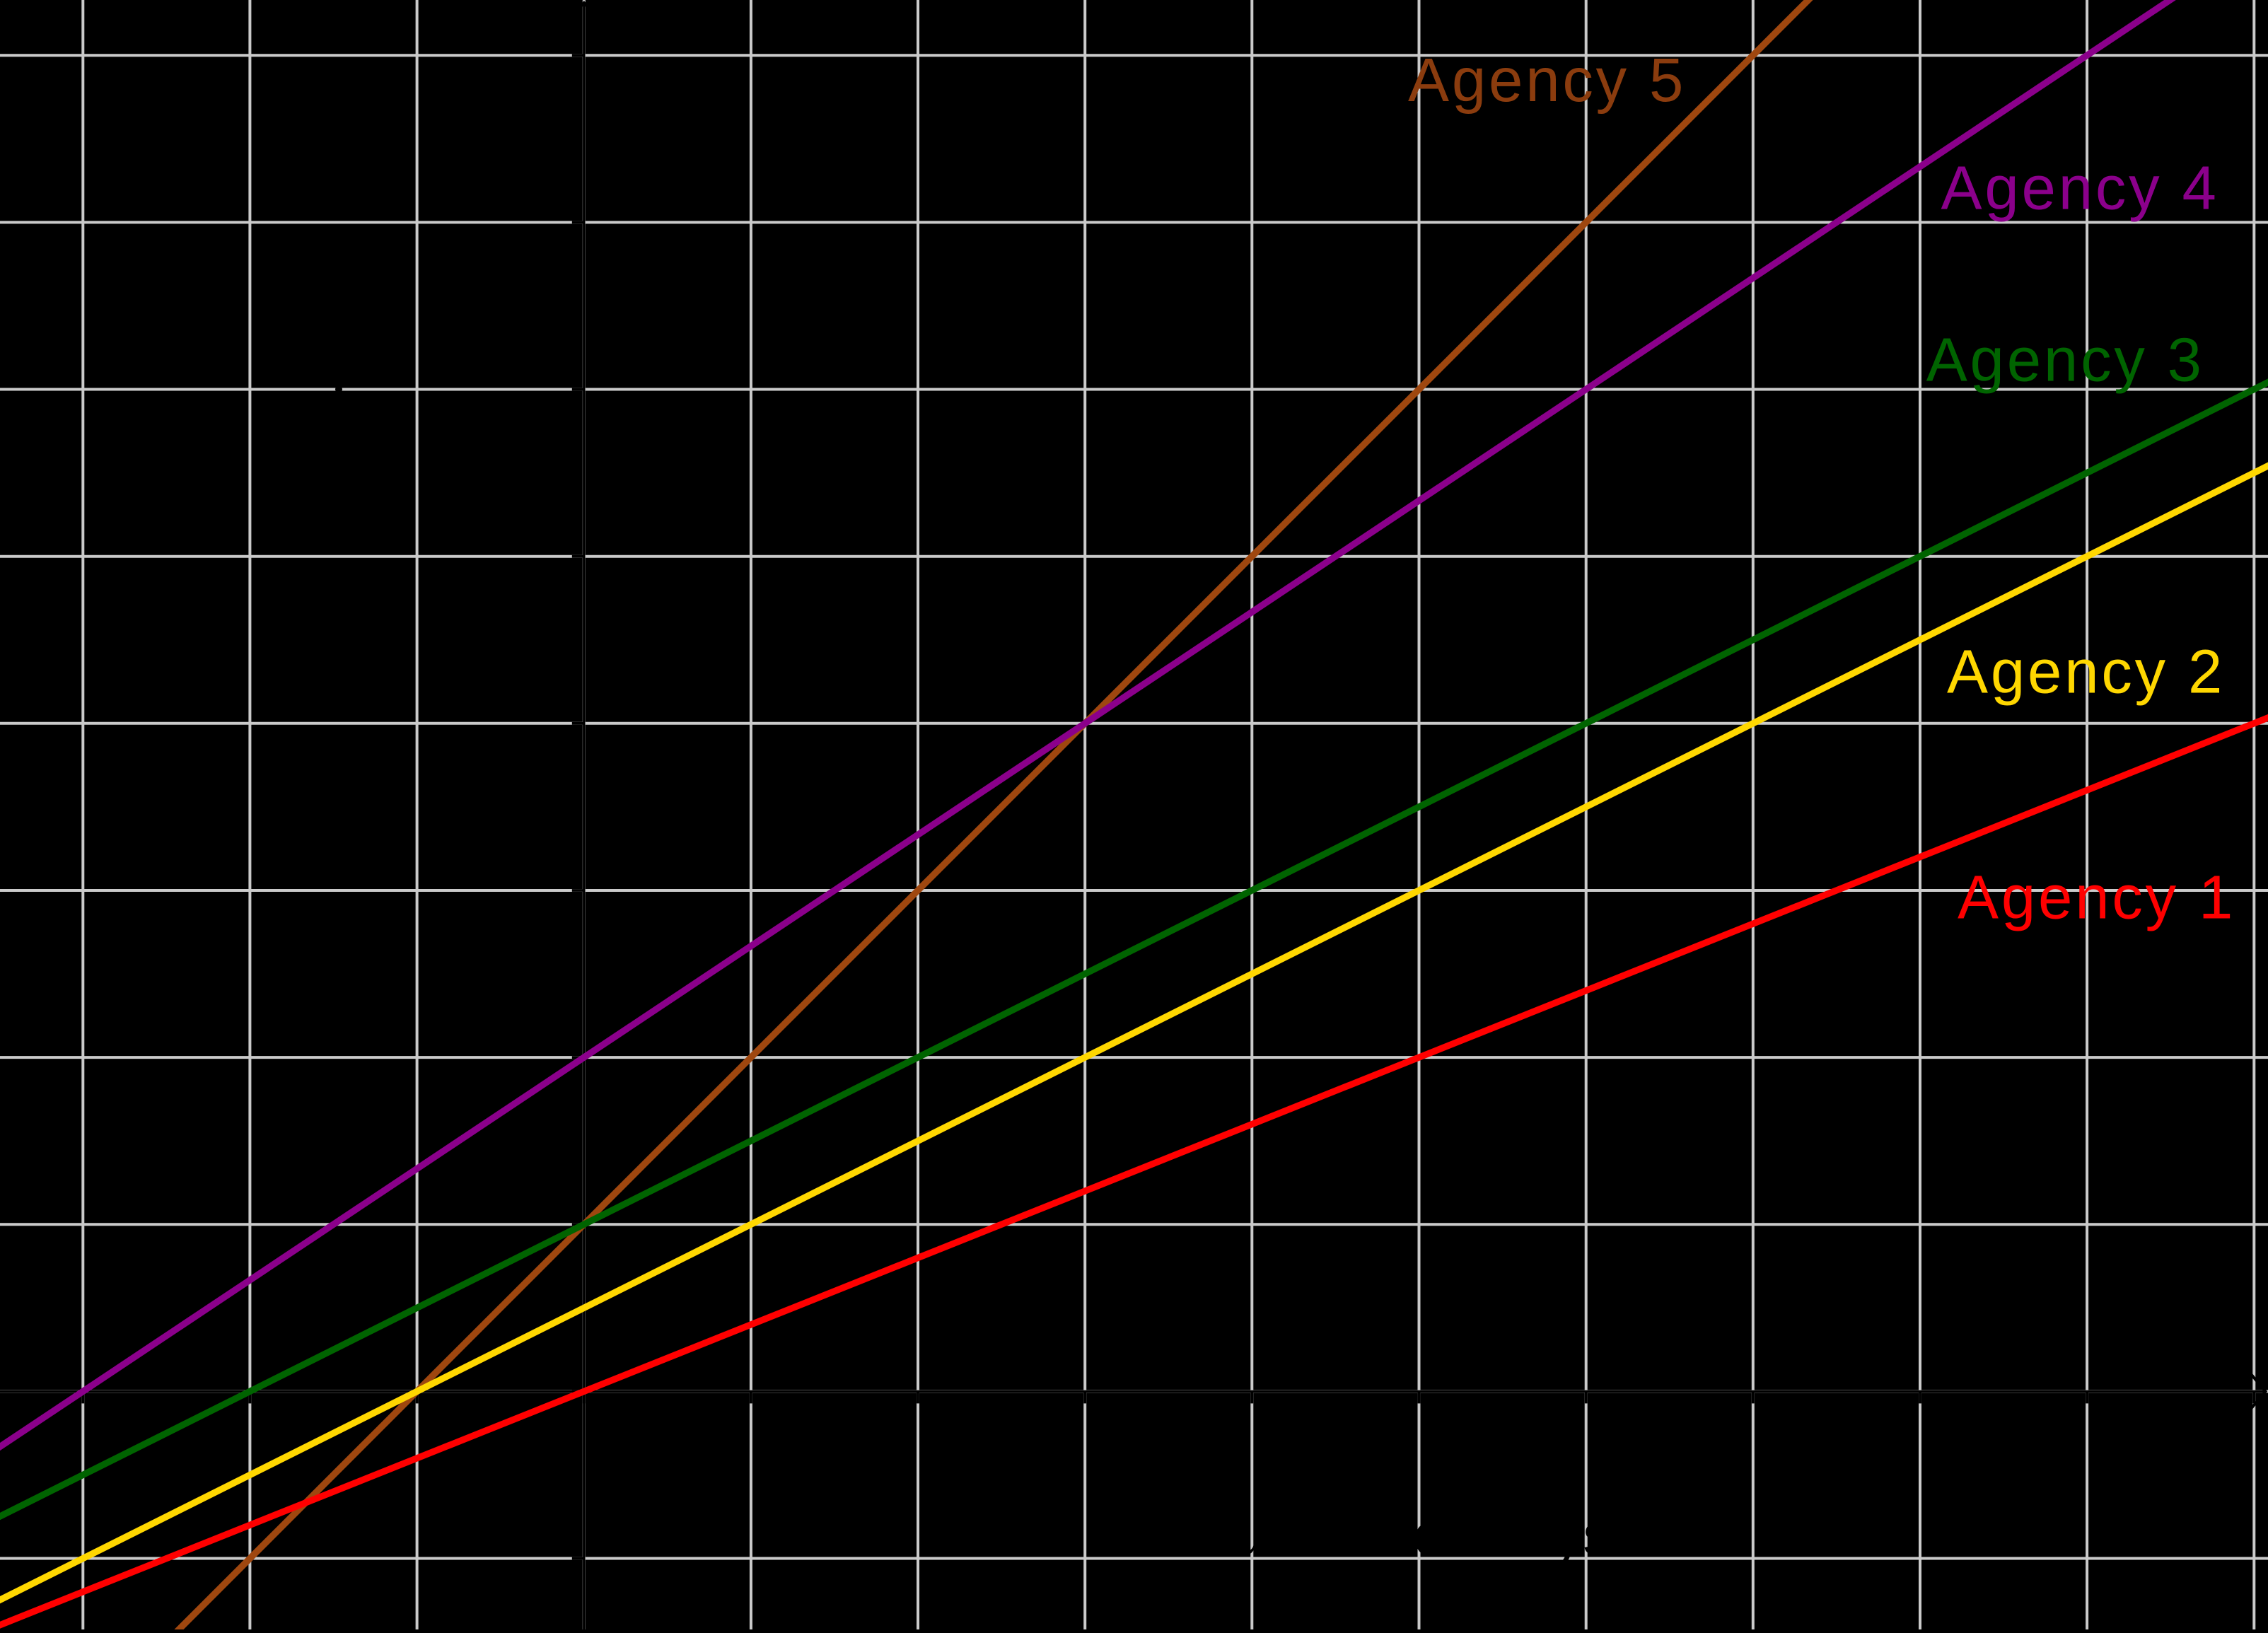 This screenshot has height=1633, width=2268. What do you see at coordinates (2080, 188) in the screenshot?
I see `svg-text: Agency 4` at bounding box center [2080, 188].